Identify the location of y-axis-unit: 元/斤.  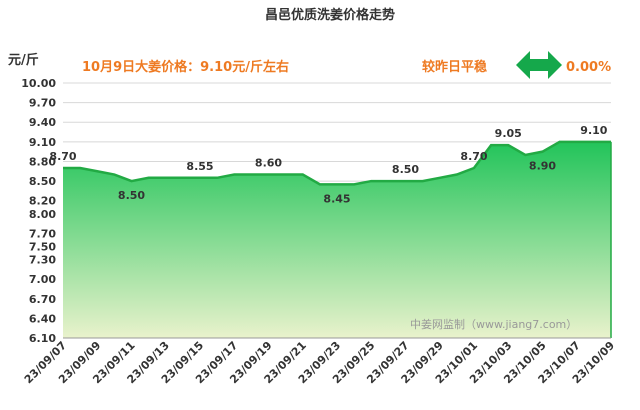
(23, 60).